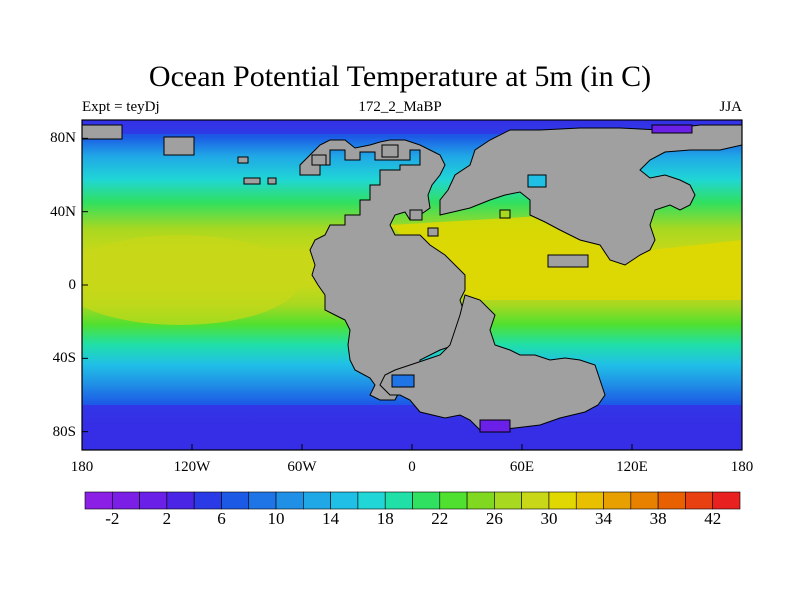  I want to click on colorbar-tick-label: 18, so click(385, 518).